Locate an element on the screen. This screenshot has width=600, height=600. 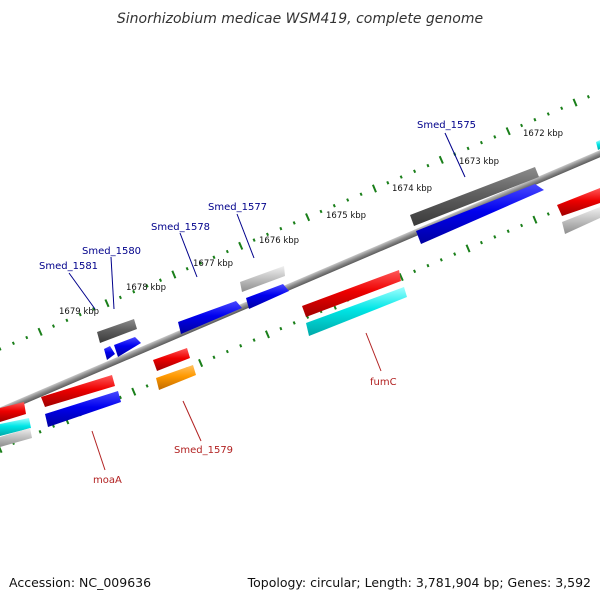
kbp-label: 1672 kbp is located at coordinates (543, 134).